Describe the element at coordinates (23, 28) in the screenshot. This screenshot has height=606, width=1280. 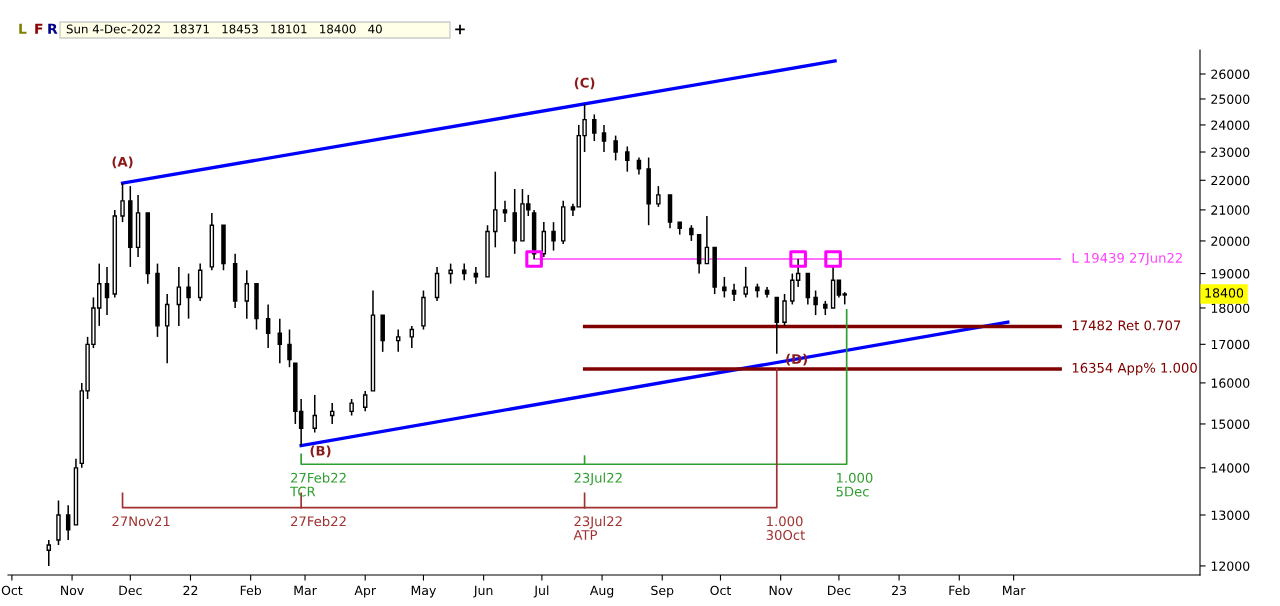
I see `text: L` at that location.